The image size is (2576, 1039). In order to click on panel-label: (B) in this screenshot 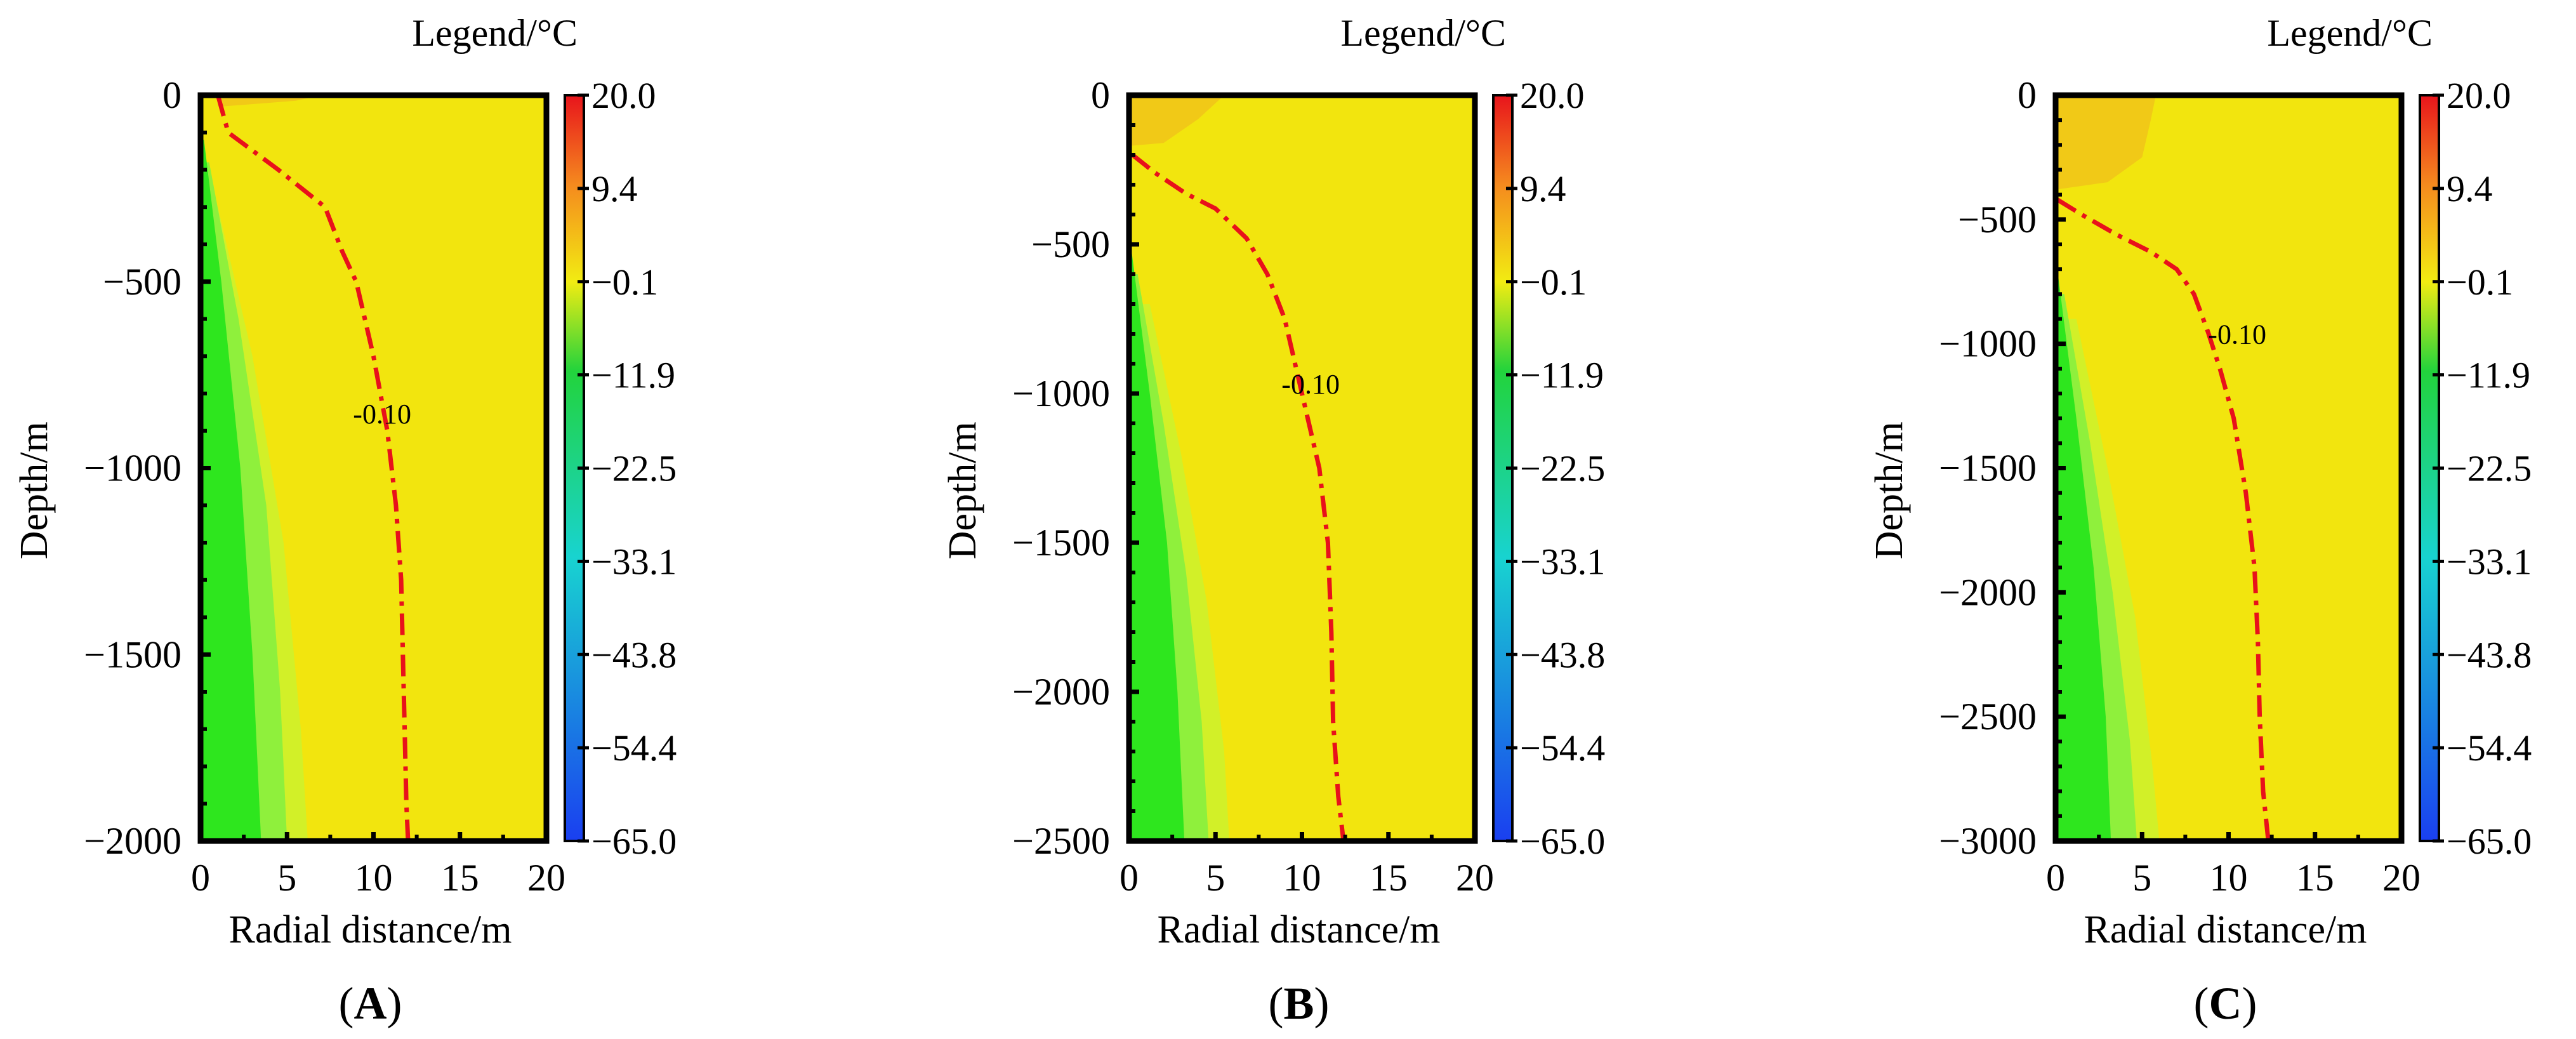, I will do `click(1300, 1003)`.